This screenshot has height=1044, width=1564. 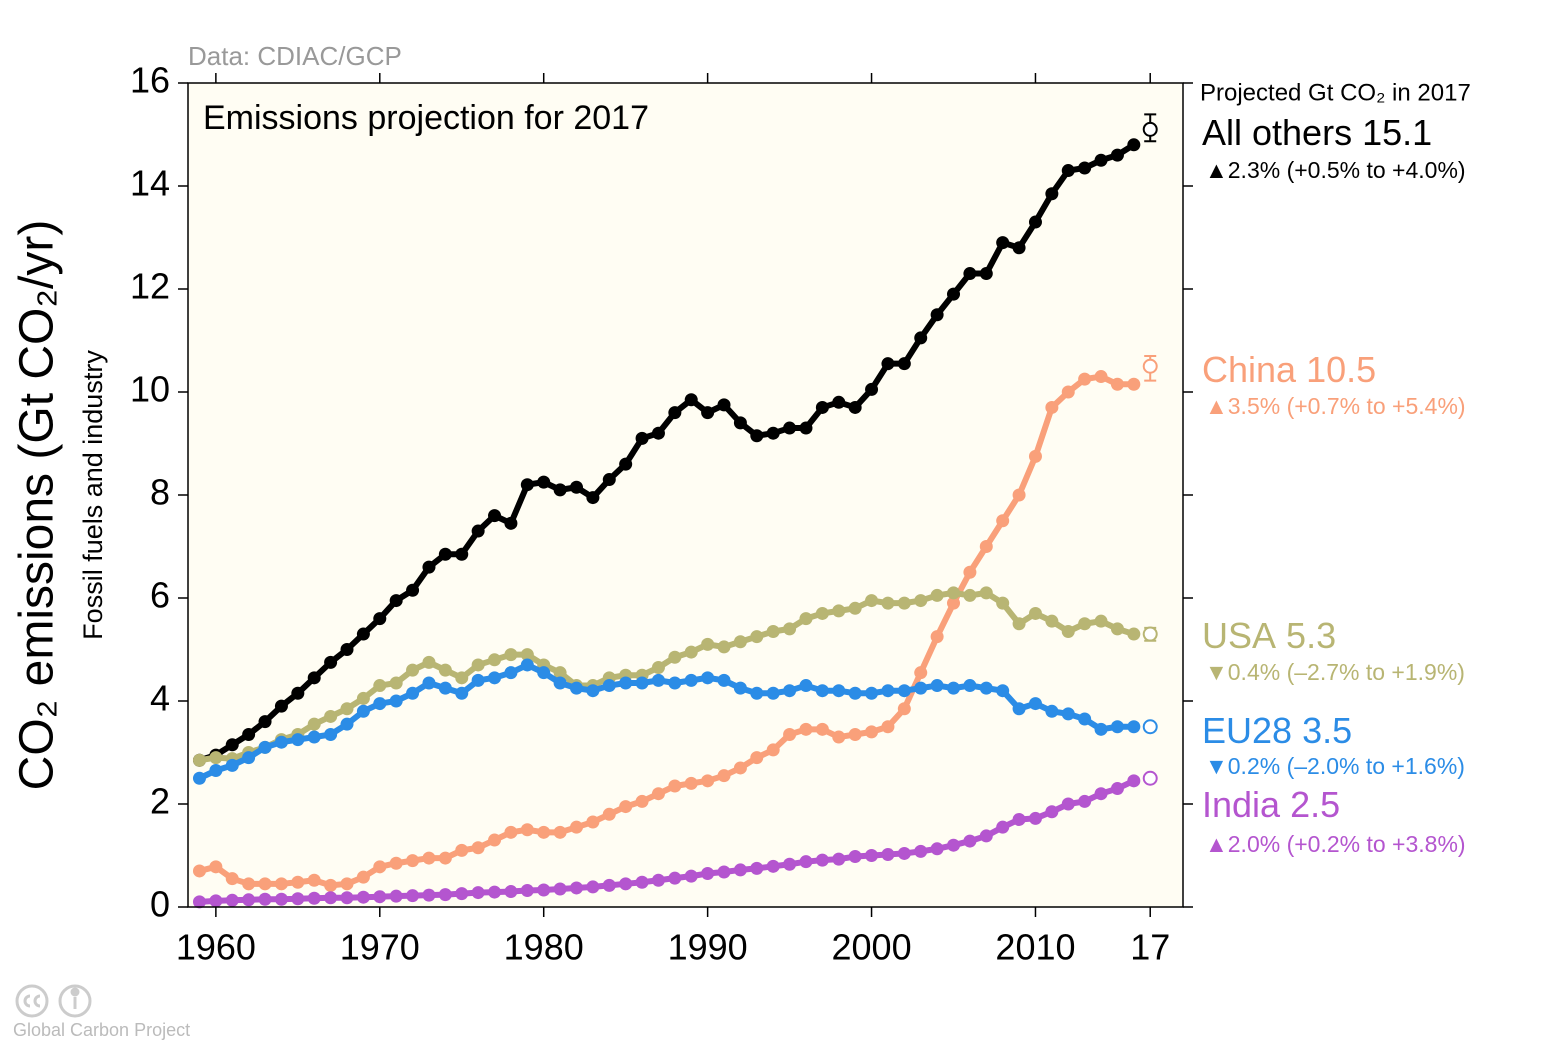 I want to click on projection-value: 15.1, so click(x=1397, y=132).